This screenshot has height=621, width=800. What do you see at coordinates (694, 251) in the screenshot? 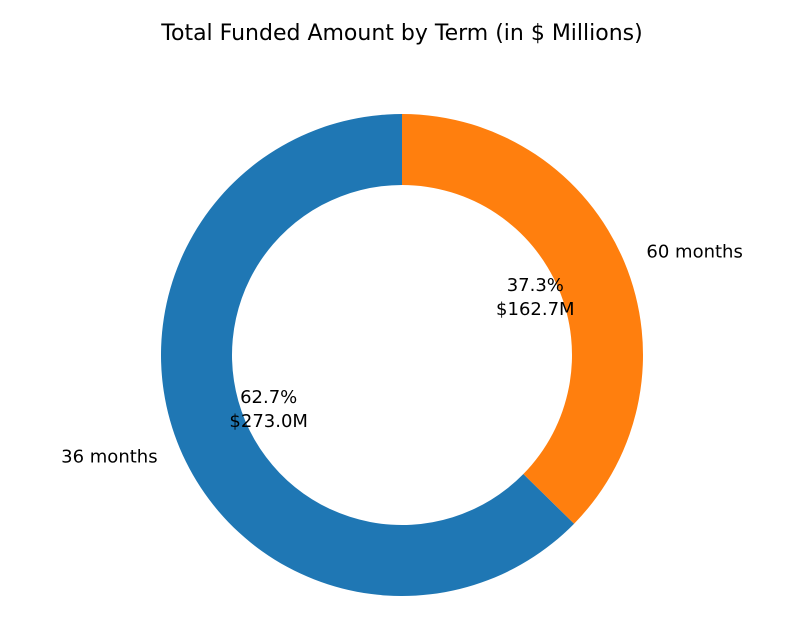
I see `category-label: 60 months` at bounding box center [694, 251].